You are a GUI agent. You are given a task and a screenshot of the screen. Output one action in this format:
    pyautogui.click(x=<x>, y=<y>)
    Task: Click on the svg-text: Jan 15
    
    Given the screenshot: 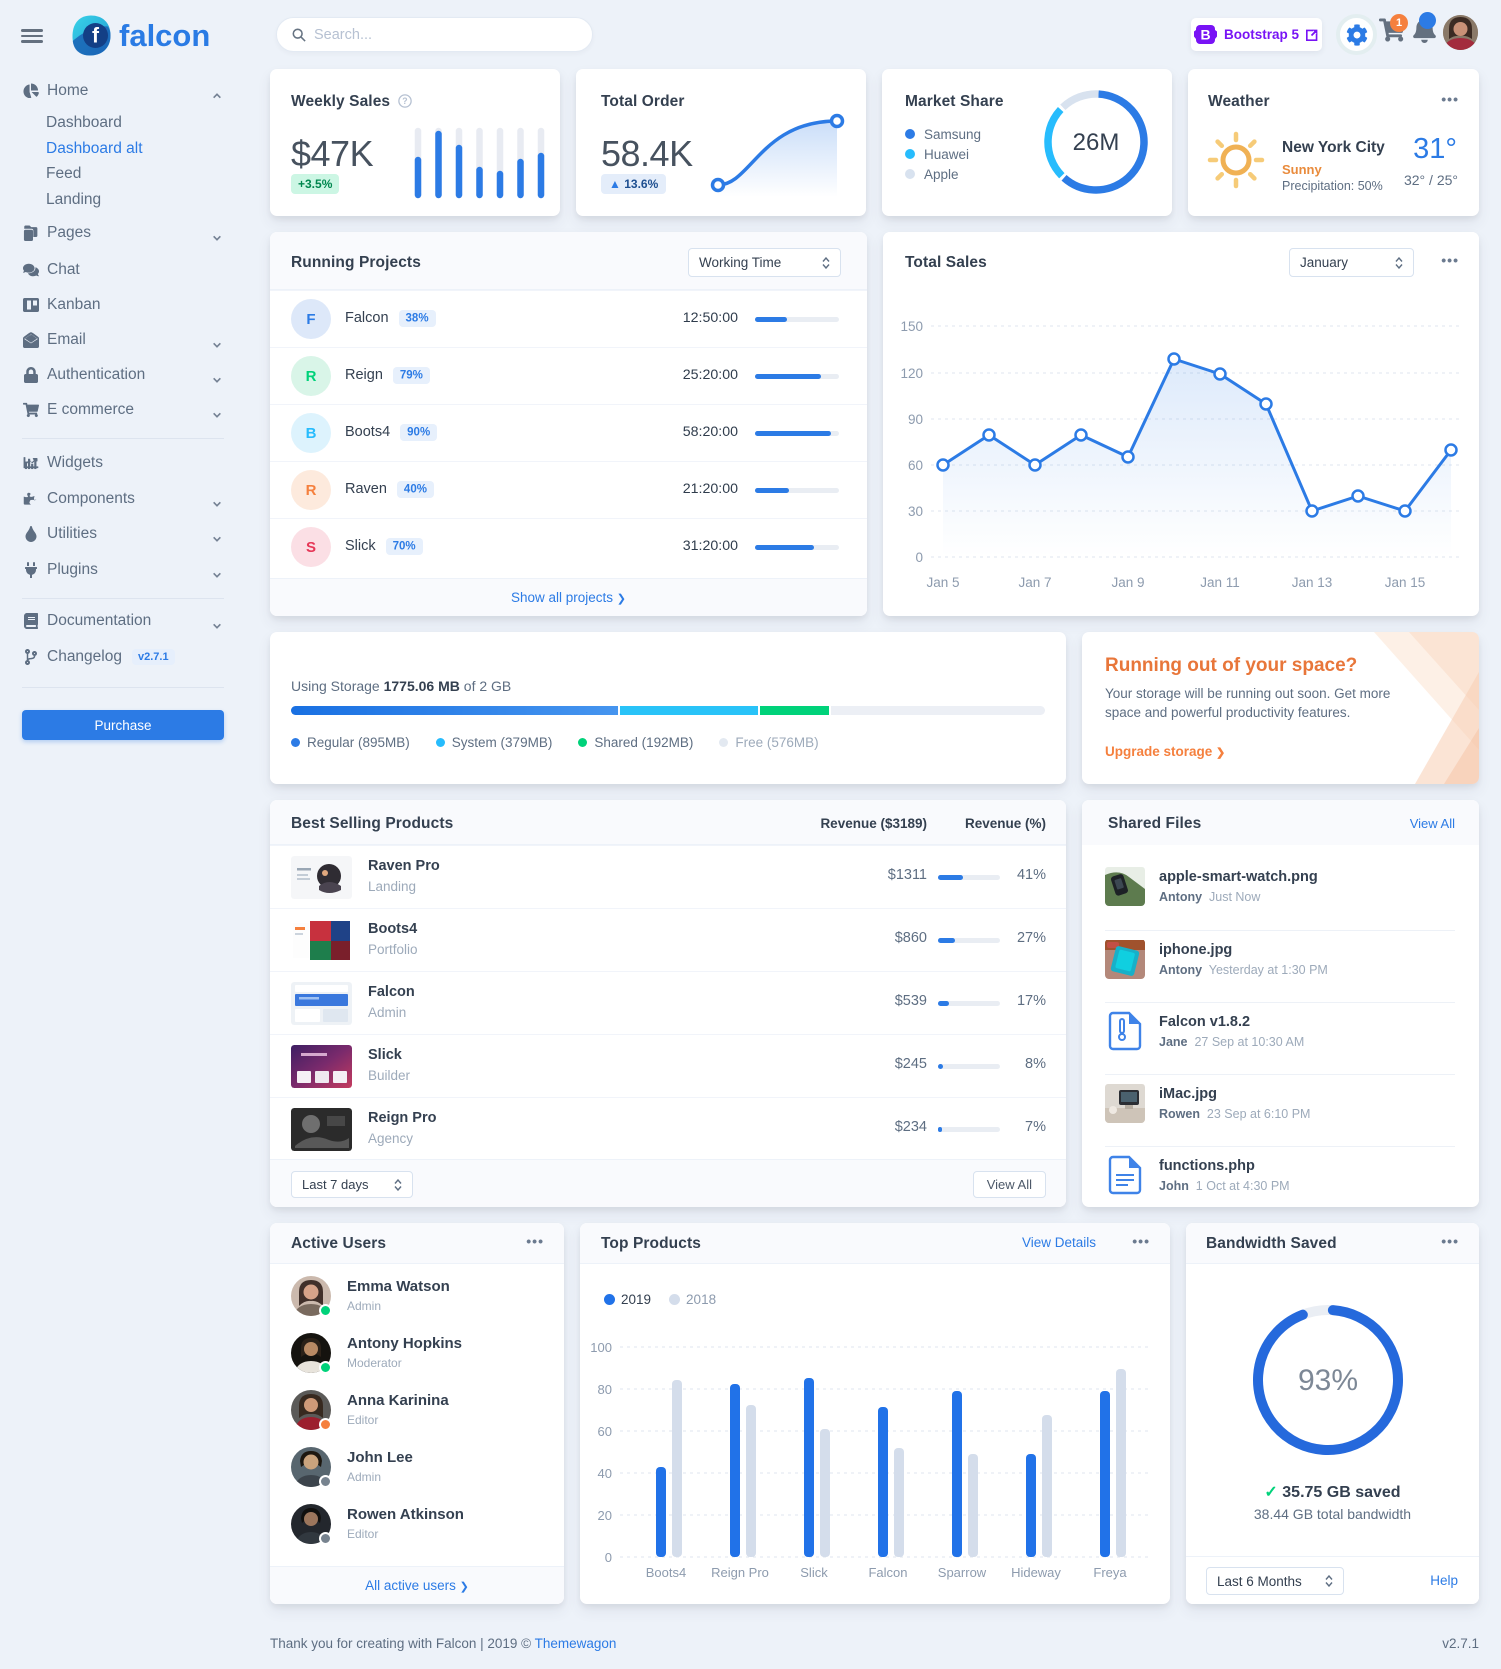 What is the action you would take?
    pyautogui.click(x=1405, y=582)
    